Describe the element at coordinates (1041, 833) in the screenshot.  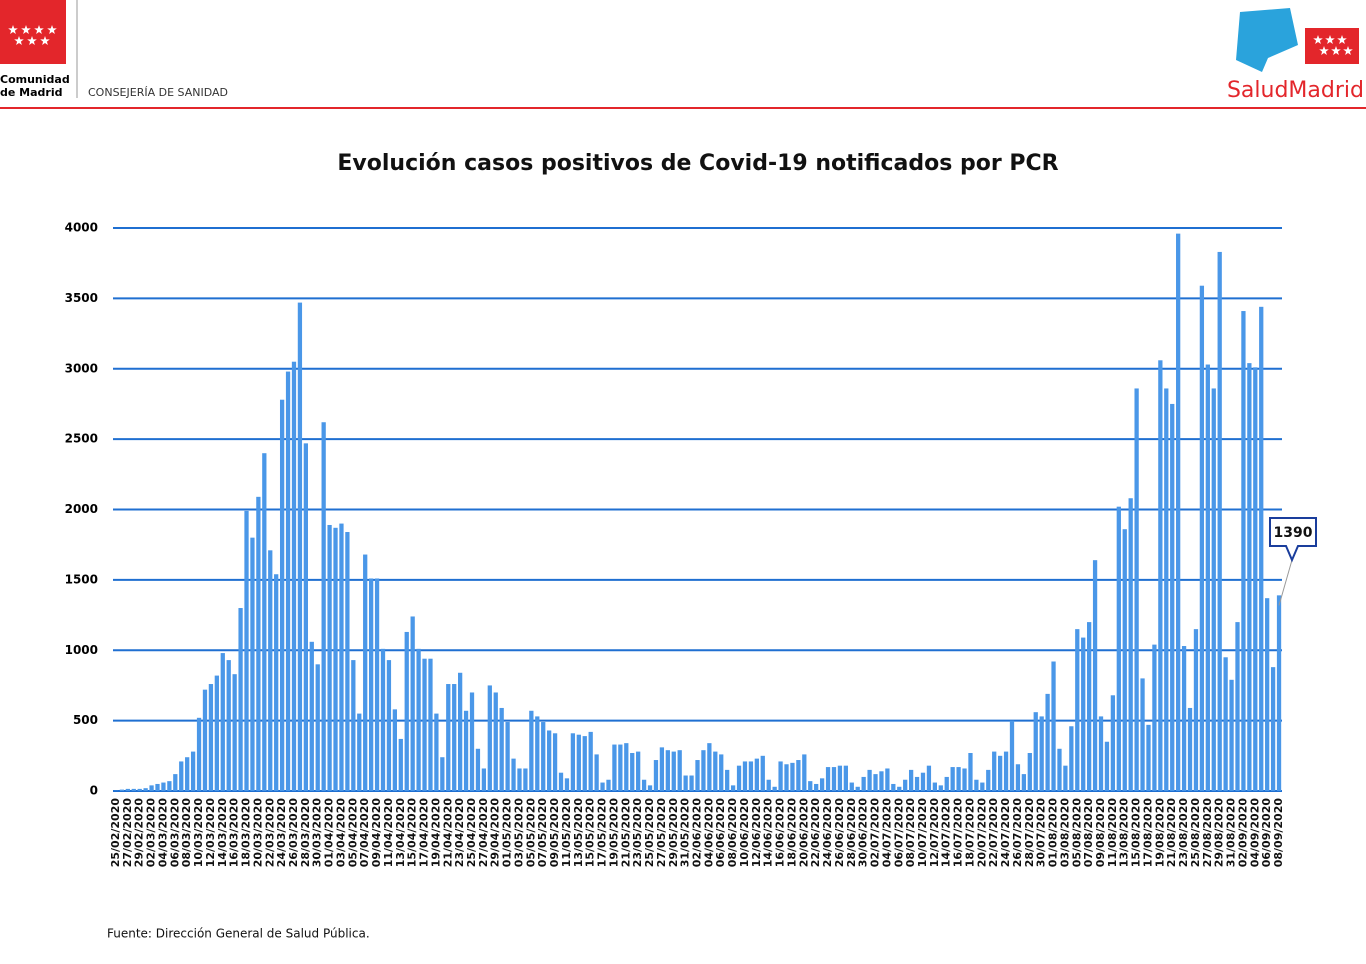
I see `x-tick-label: 30/07/2020` at that location.